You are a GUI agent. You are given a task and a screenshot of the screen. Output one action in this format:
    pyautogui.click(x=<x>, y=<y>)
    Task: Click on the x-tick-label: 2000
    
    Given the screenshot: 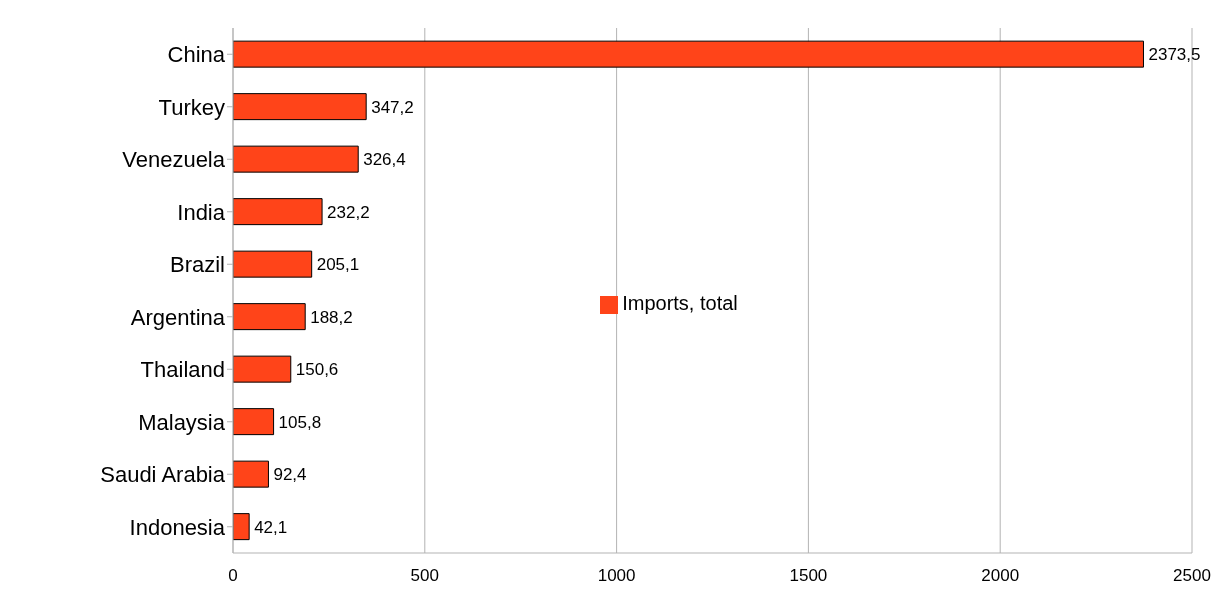 What is the action you would take?
    pyautogui.click(x=1000, y=576)
    